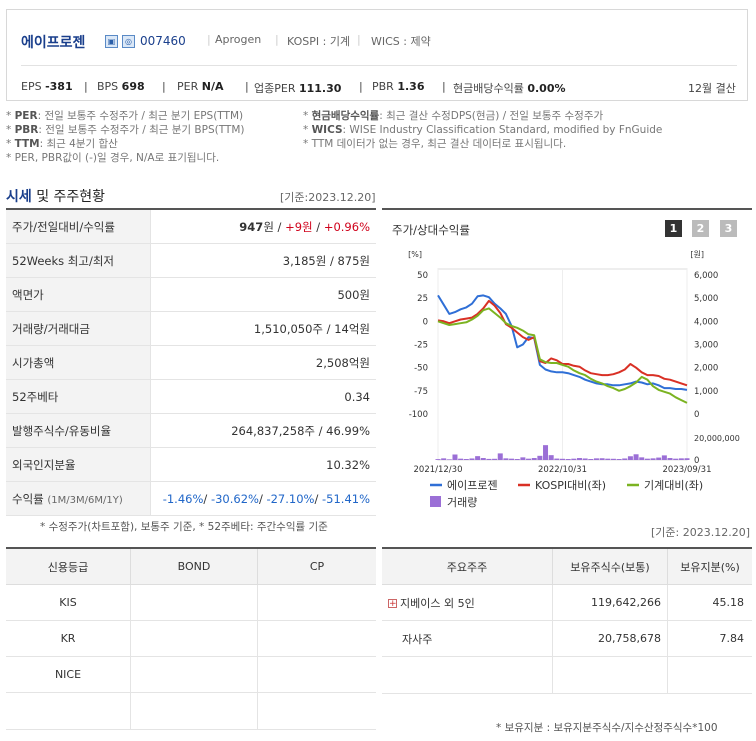 This screenshot has width=756, height=741. I want to click on base-date: [기준:2023.12.20], so click(328, 197).